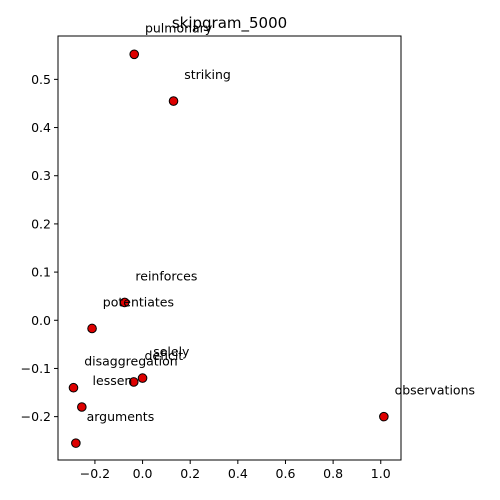  Describe the element at coordinates (36, 416) in the screenshot. I see `y-tick-label: −0.2` at that location.